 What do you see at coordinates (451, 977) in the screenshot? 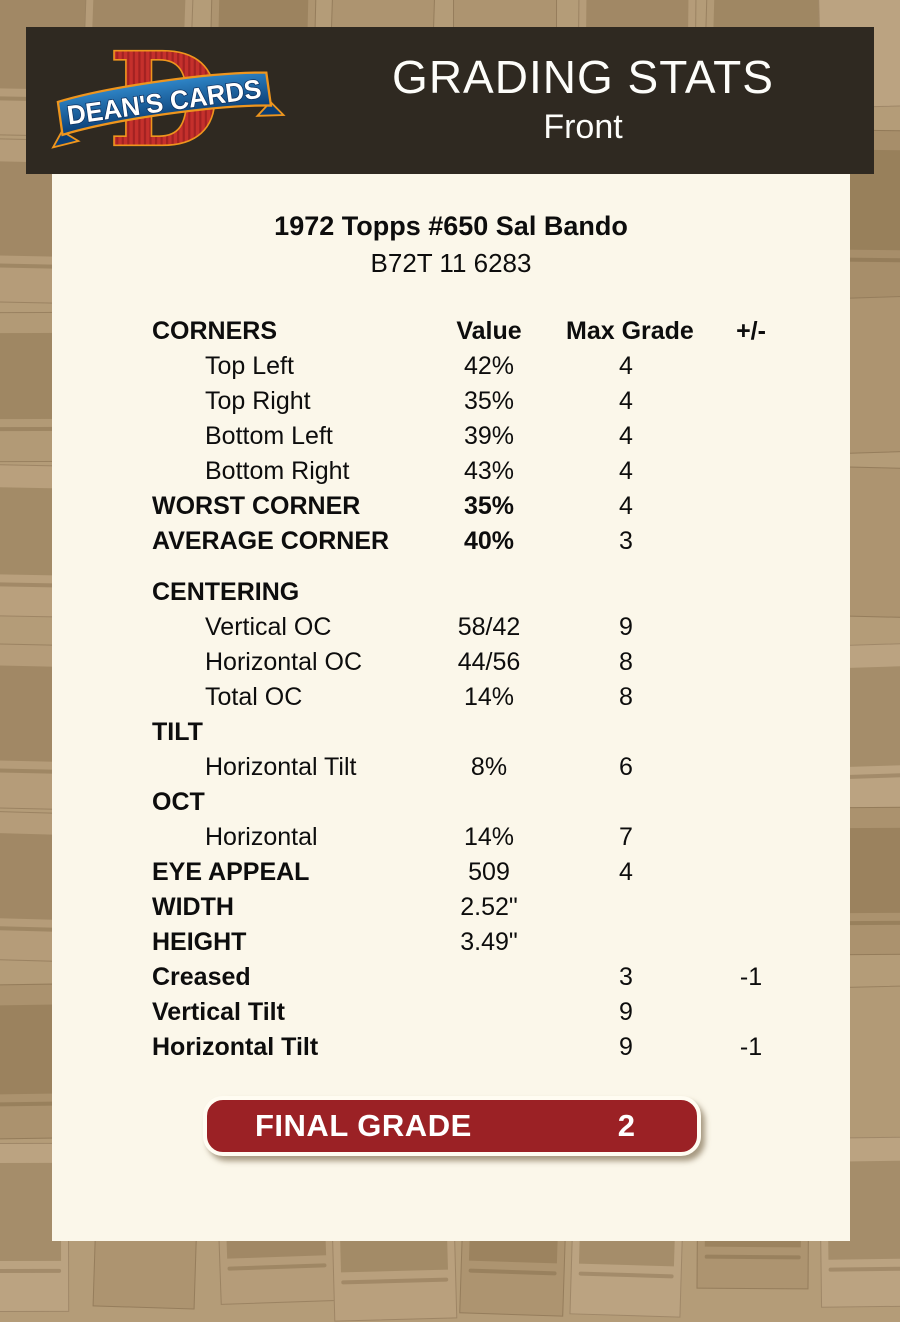
I see `table-row: Creased 3 -1` at bounding box center [451, 977].